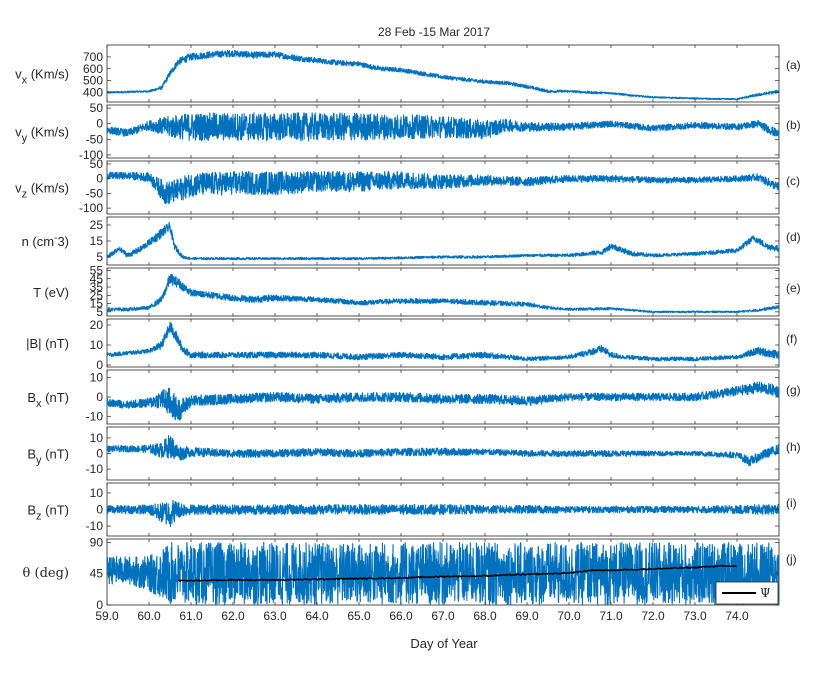 The image size is (828, 674). Describe the element at coordinates (97, 164) in the screenshot. I see `panel-c-ytick-label: 50` at that location.